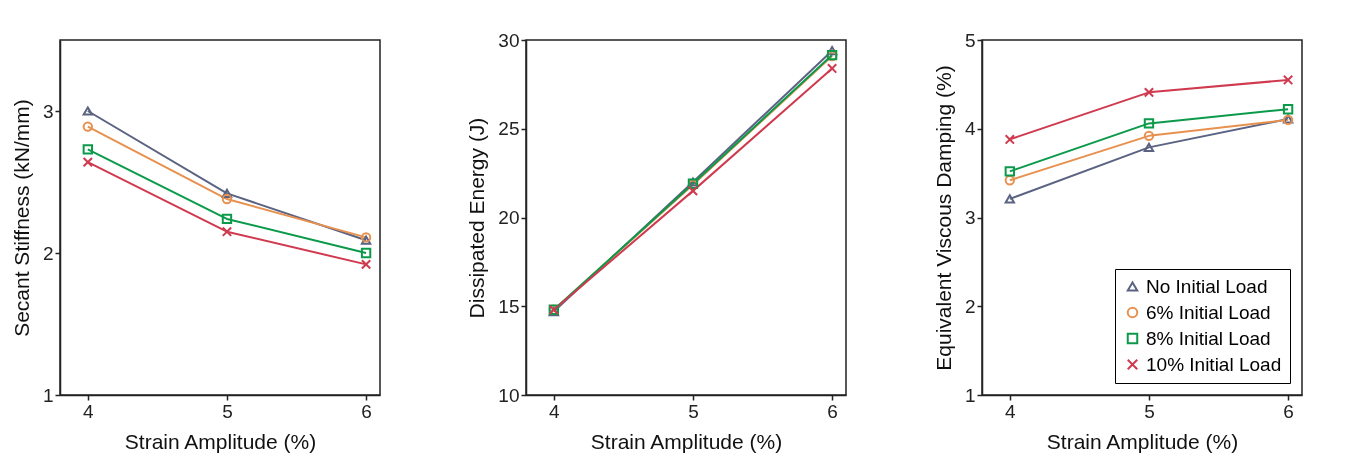 The height and width of the screenshot is (468, 1368). What do you see at coordinates (1208, 338) in the screenshot?
I see `legend-label: 8% Initial Load` at bounding box center [1208, 338].